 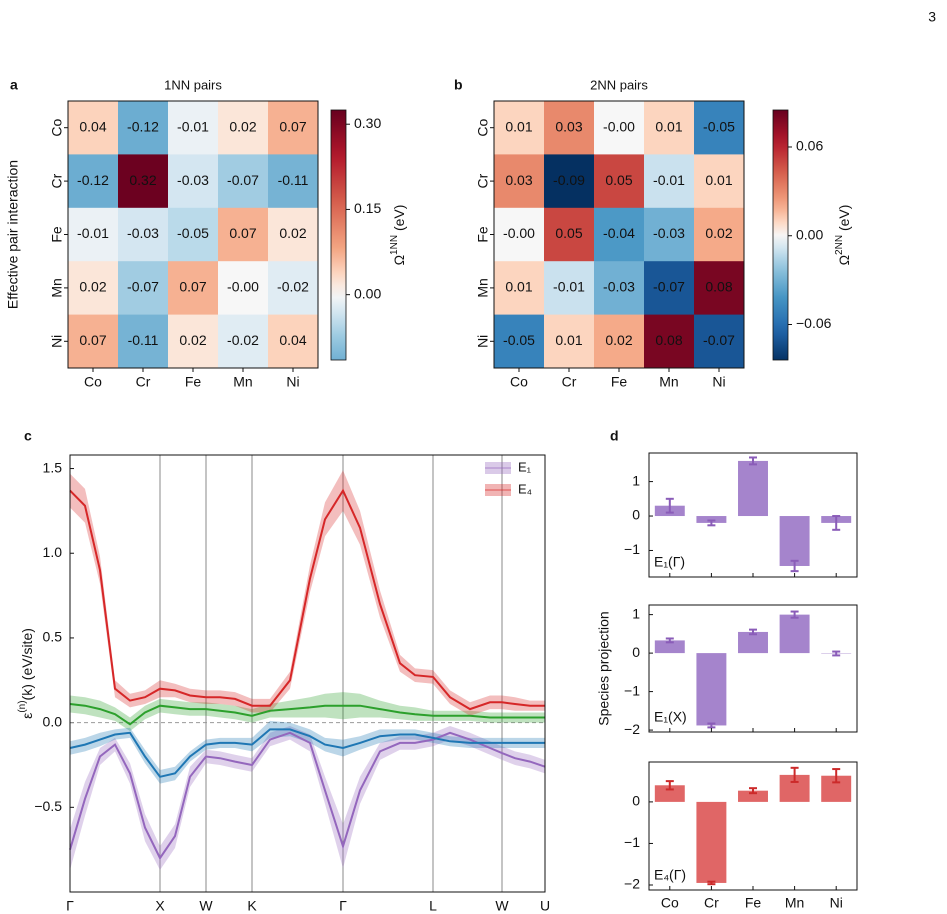 What do you see at coordinates (932, 17) in the screenshot?
I see `page-number: 3` at bounding box center [932, 17].